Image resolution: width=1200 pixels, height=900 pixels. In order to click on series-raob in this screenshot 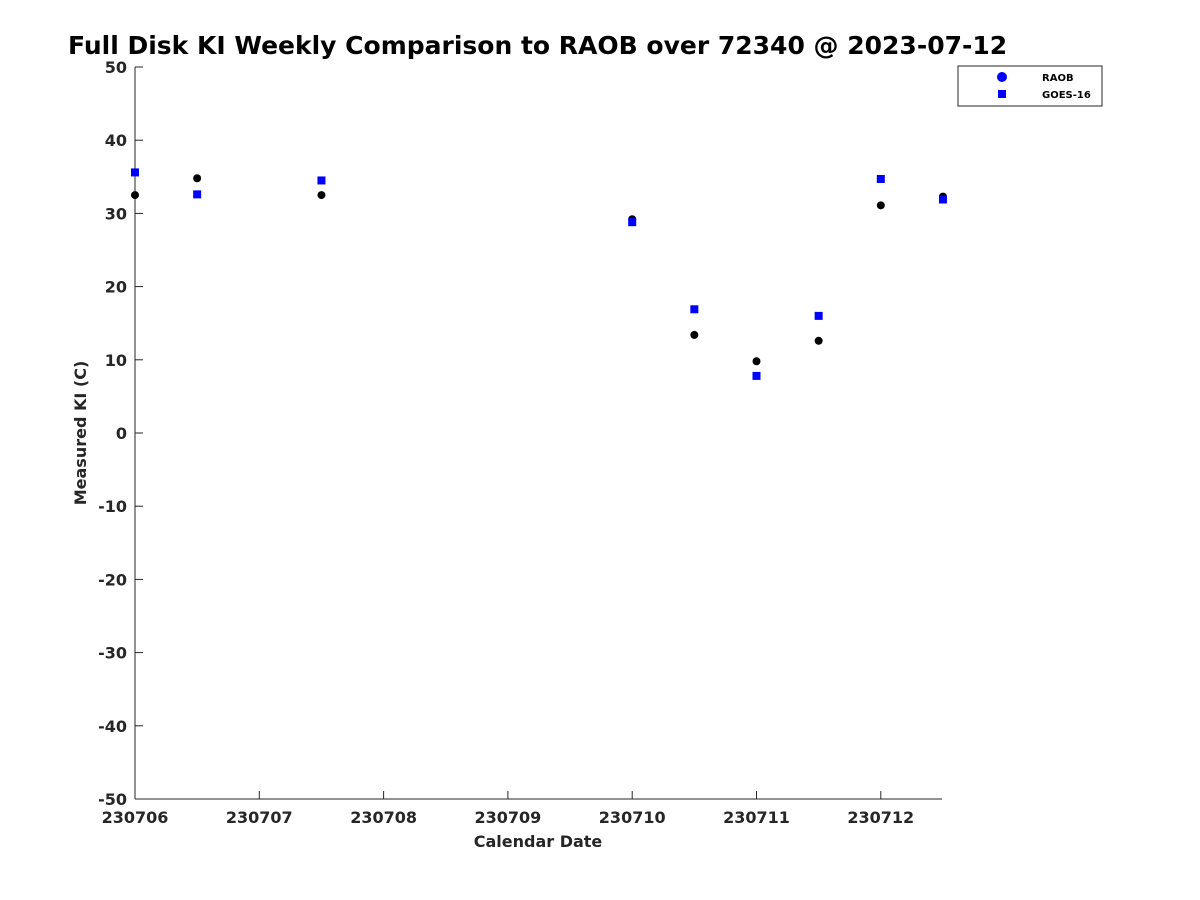, I will do `click(539, 270)`.